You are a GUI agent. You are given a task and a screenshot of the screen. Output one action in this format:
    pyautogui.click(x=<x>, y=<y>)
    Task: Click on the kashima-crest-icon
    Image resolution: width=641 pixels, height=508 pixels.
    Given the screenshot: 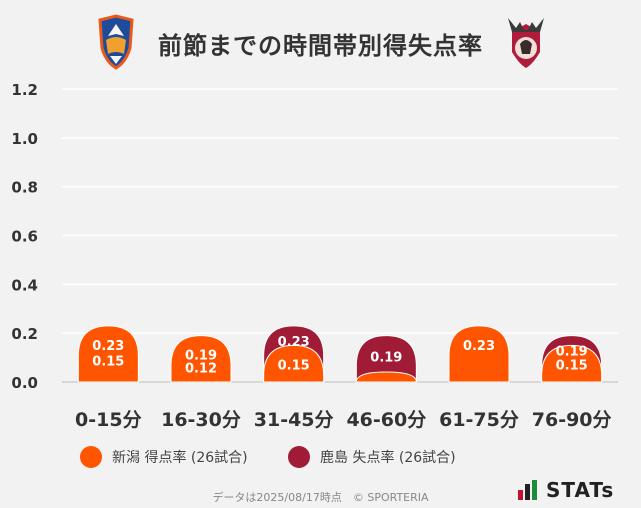 What is the action you would take?
    pyautogui.click(x=526, y=43)
    